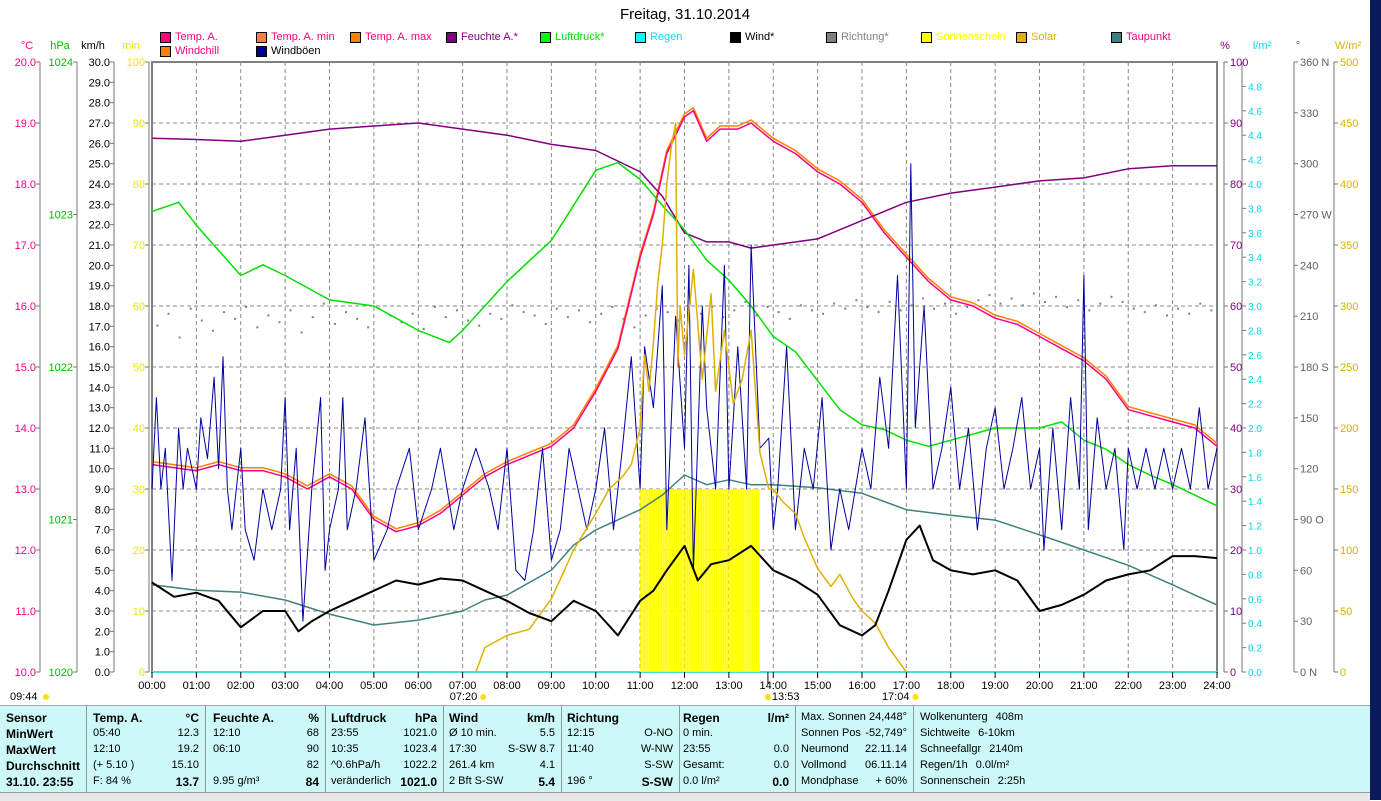 The width and height of the screenshot is (1381, 801). I want to click on panel-value: km/h, so click(540, 718).